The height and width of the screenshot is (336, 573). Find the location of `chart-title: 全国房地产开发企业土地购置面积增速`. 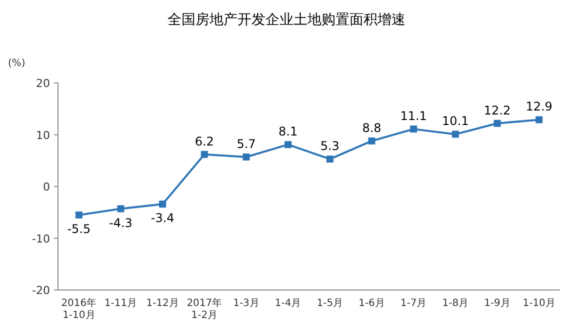

chart-title: 全国房地产开发企业土地购置面积增速 is located at coordinates (287, 20).